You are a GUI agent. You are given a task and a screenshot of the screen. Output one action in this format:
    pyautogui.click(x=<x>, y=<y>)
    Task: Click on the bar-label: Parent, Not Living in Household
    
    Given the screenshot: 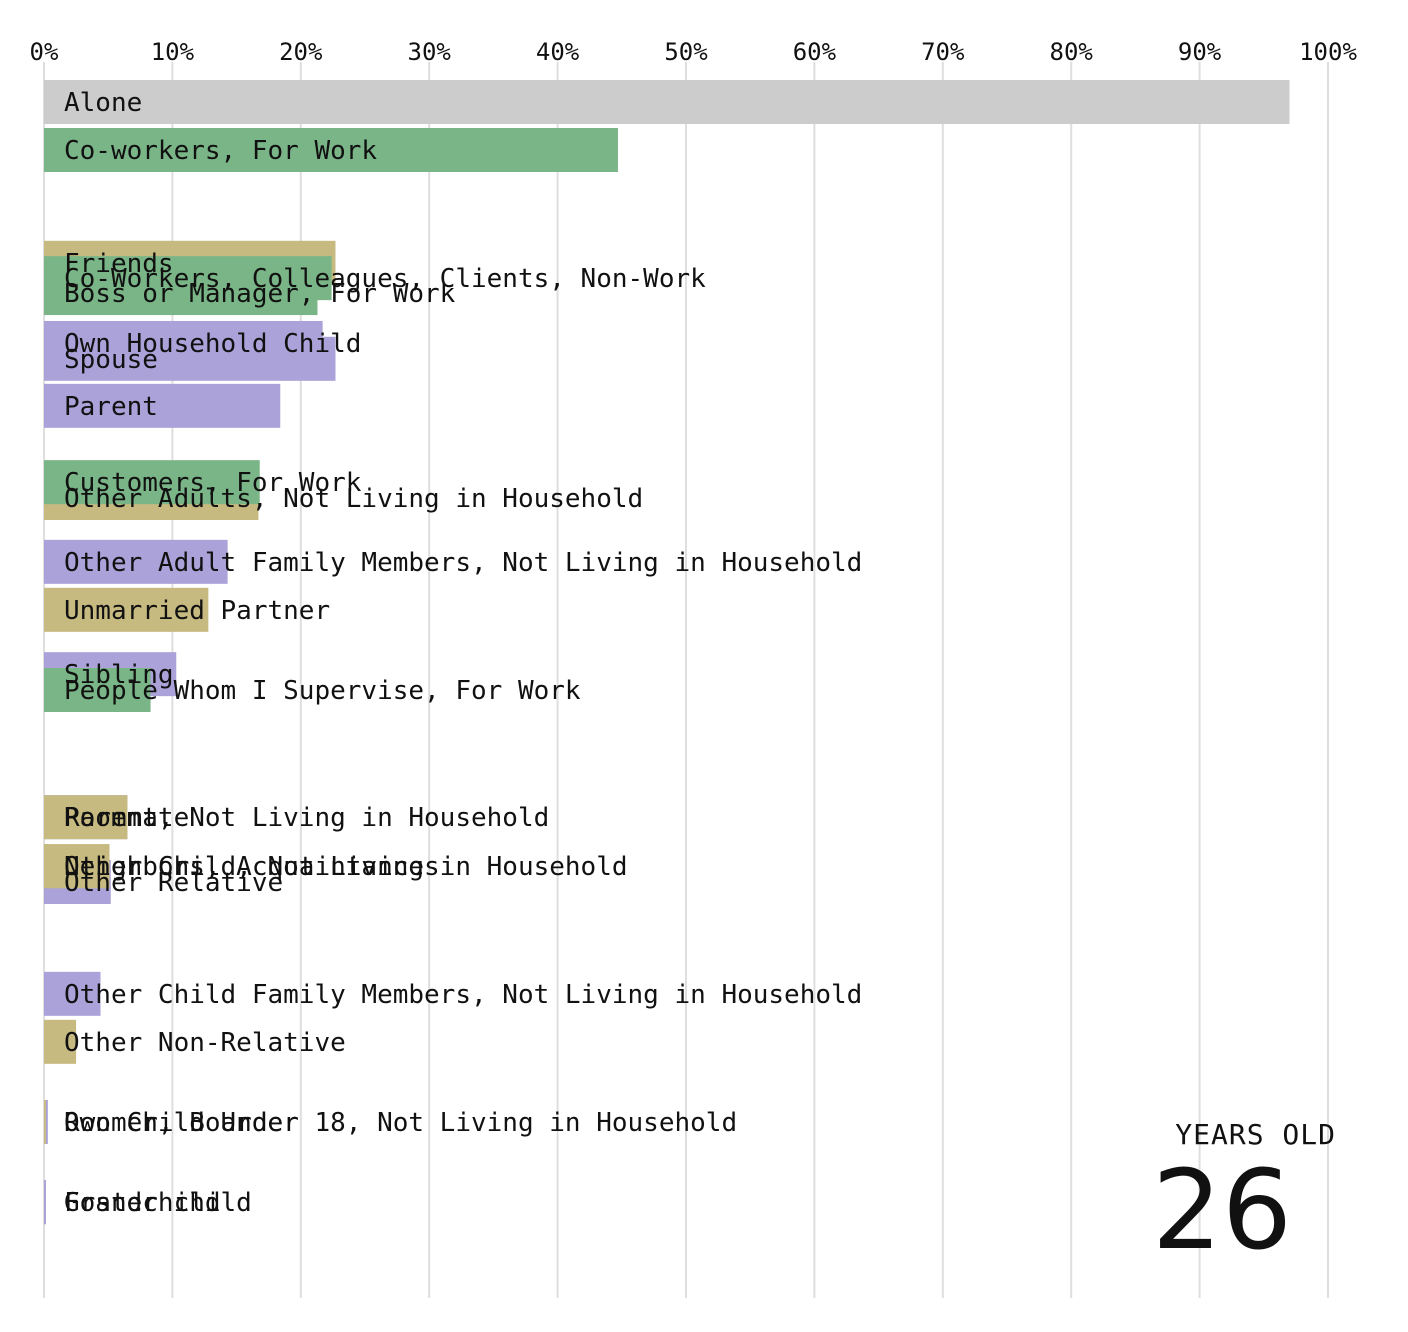 What is the action you would take?
    pyautogui.click(x=306, y=818)
    